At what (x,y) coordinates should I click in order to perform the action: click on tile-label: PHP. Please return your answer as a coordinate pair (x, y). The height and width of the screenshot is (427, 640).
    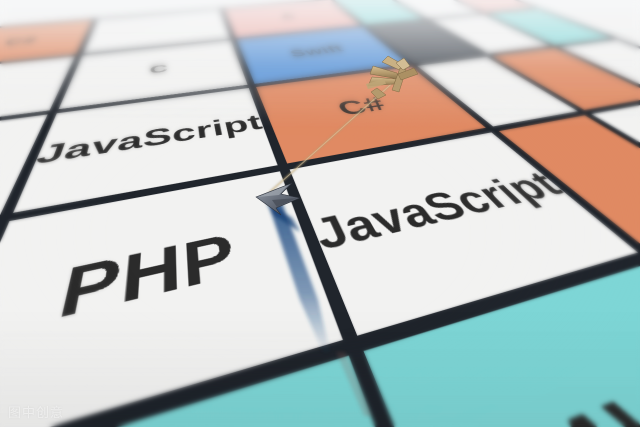
    Looking at the image, I should click on (146, 279).